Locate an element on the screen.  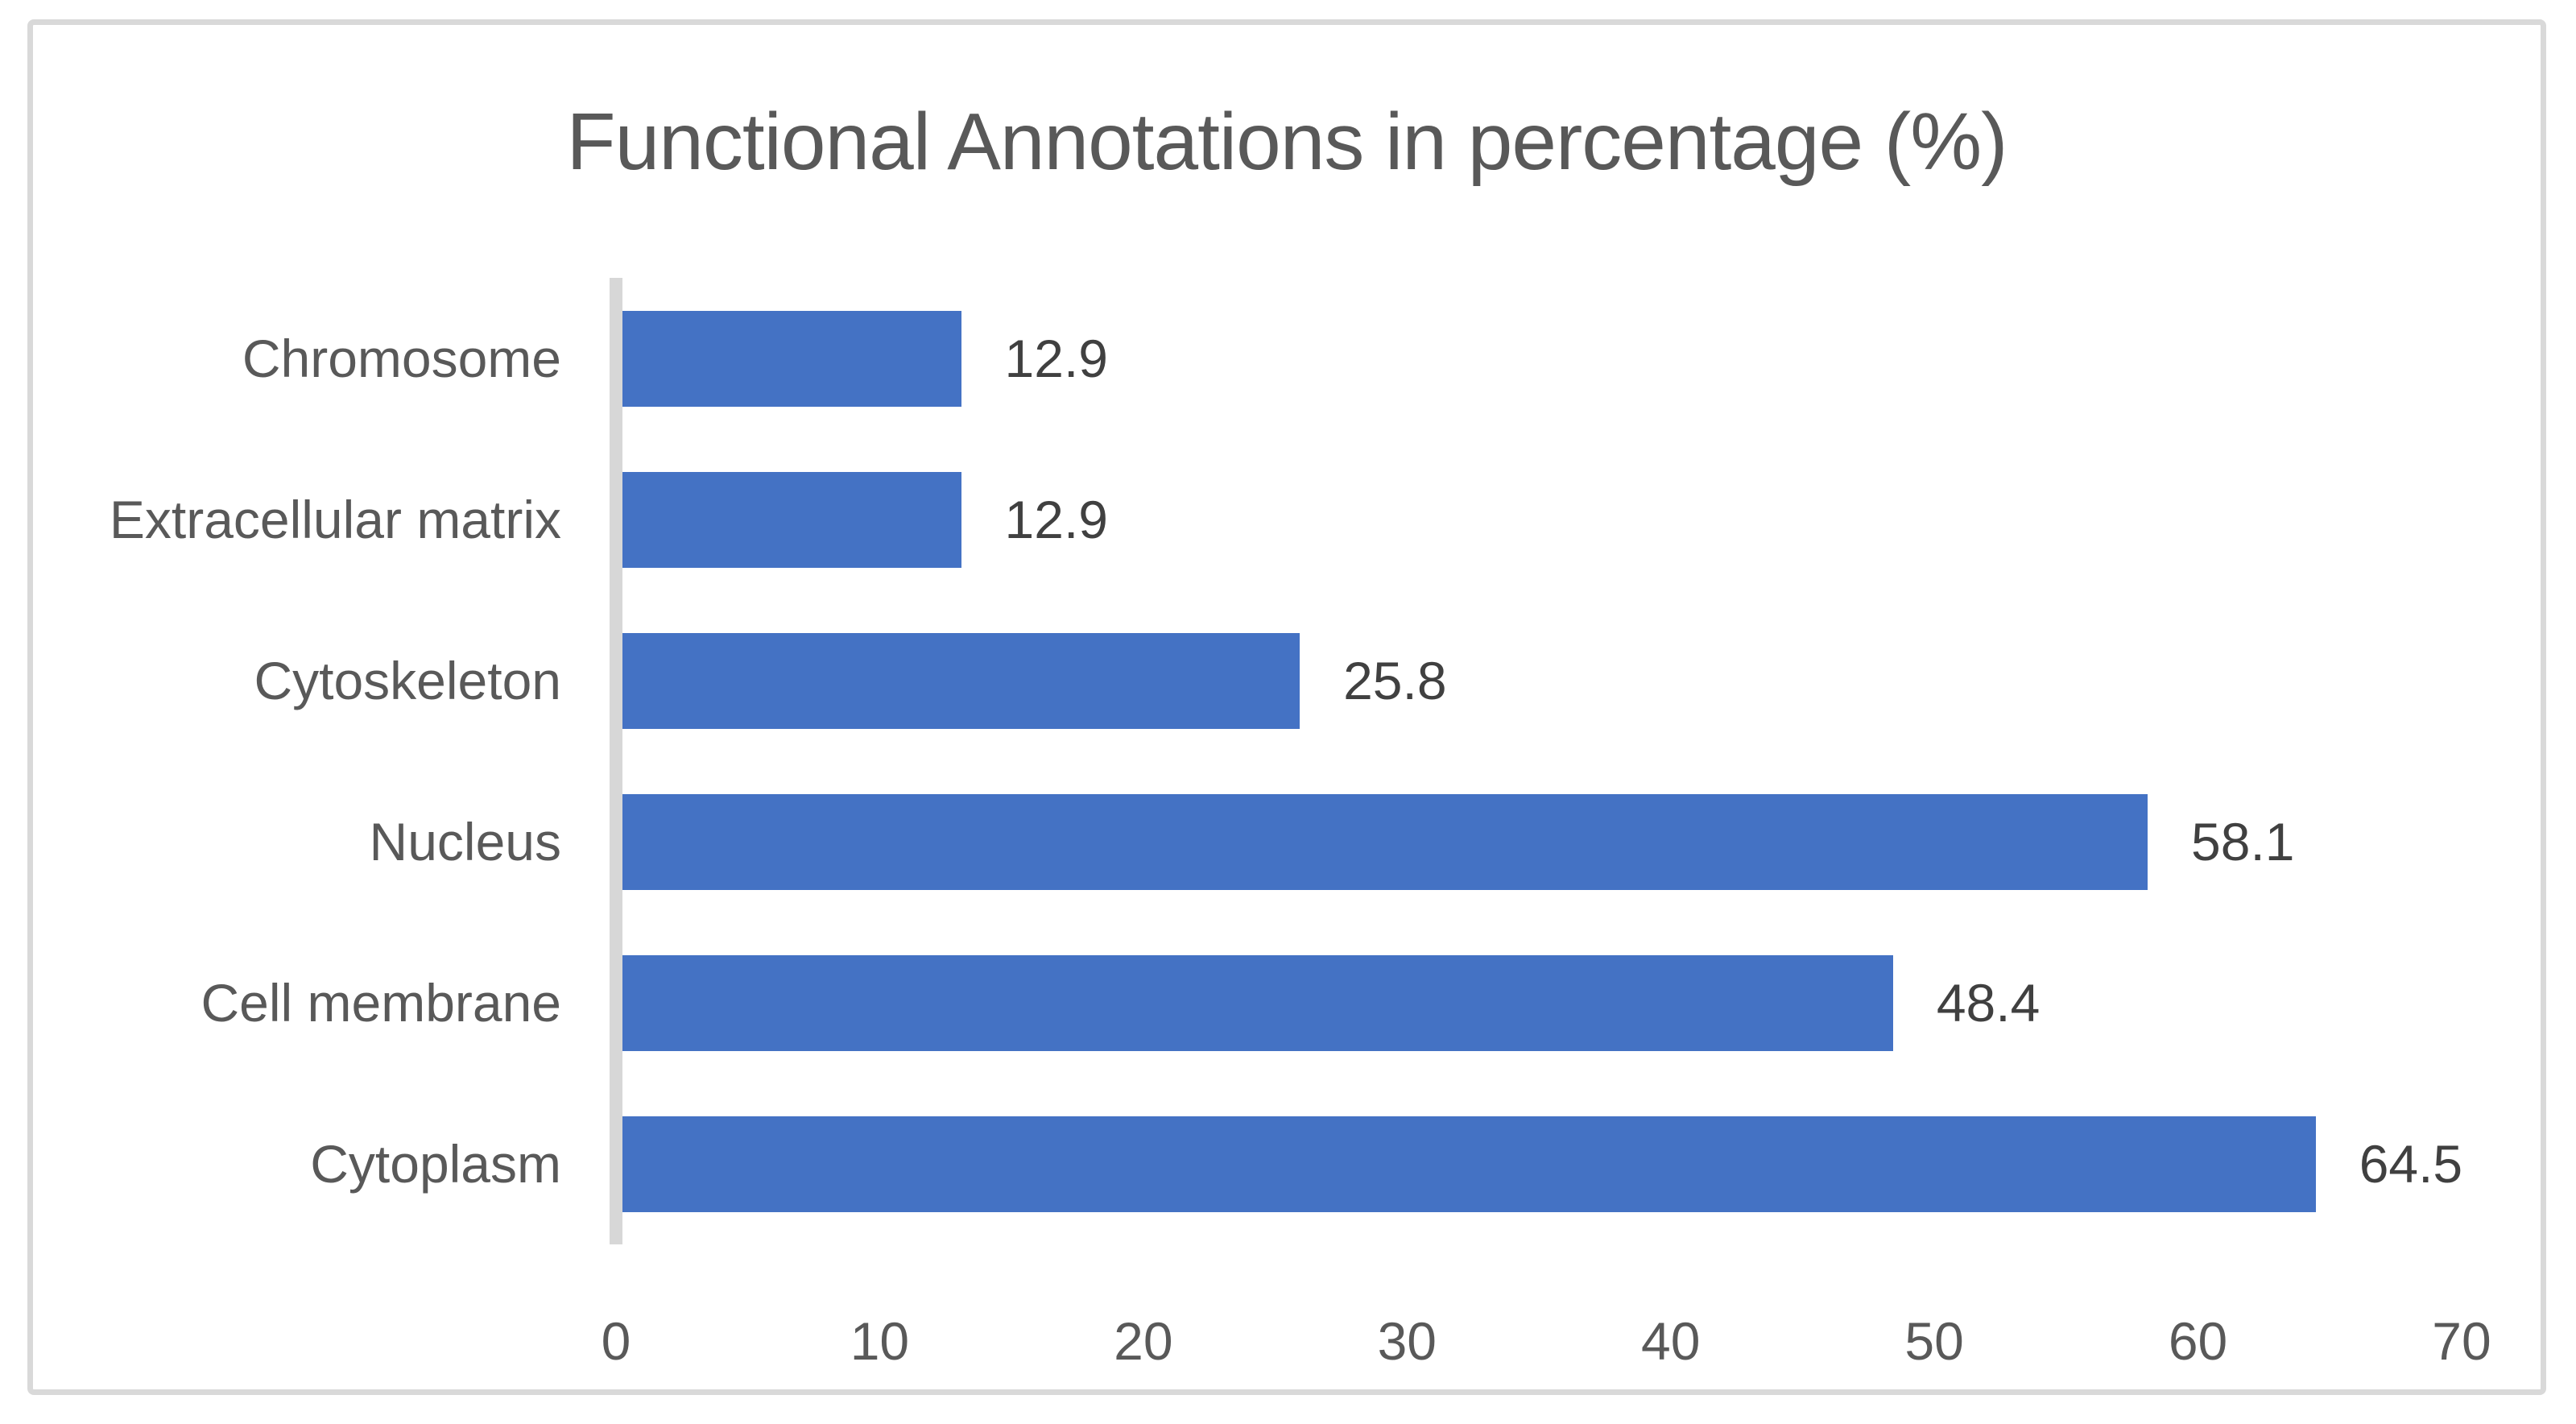
category-axis-line is located at coordinates (616, 761).